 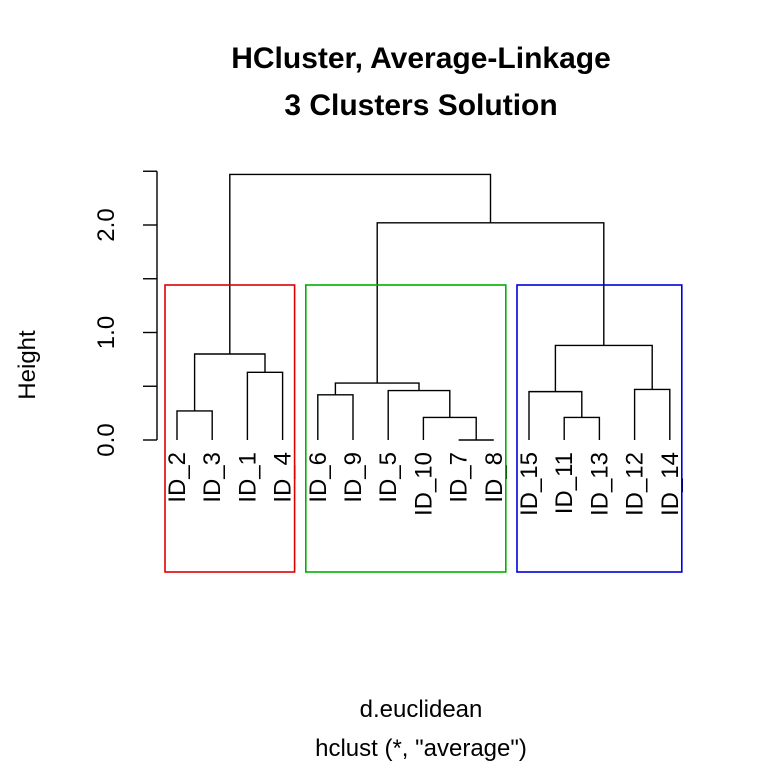 What do you see at coordinates (106, 224) in the screenshot?
I see `y-tick-label: 2.0` at bounding box center [106, 224].